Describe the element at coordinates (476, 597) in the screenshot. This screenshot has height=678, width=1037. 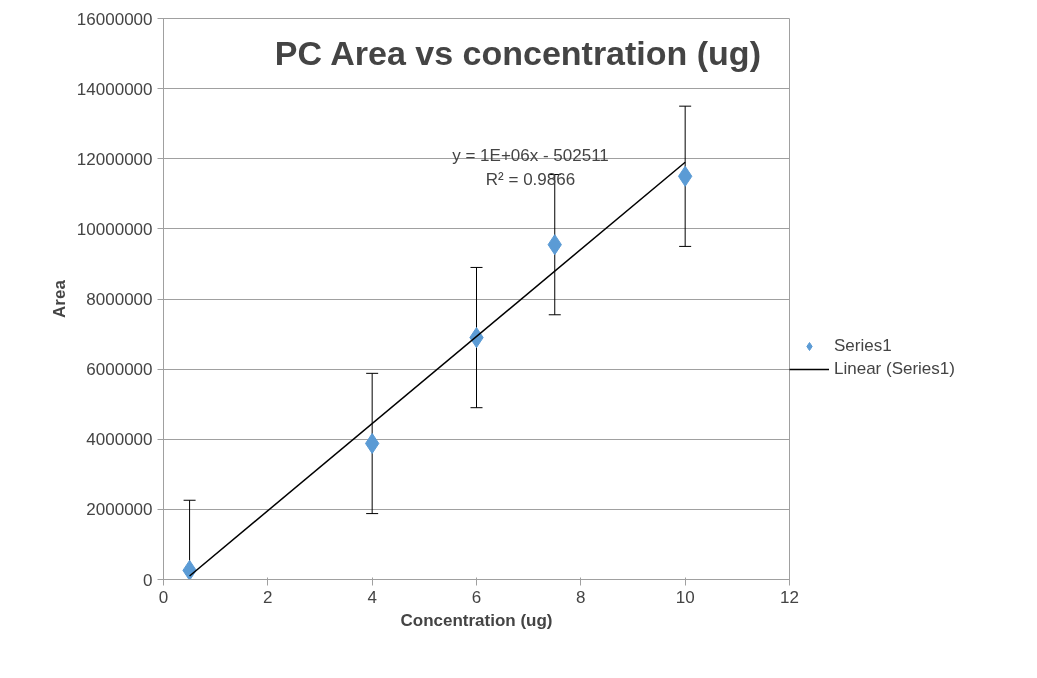
I see `x-tick-label: 6` at that location.